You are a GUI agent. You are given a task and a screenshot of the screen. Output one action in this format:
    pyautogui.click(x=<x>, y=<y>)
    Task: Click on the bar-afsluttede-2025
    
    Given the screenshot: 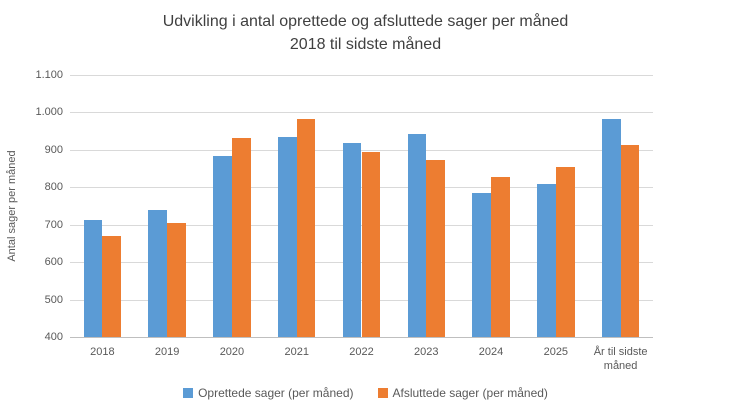 What is the action you would take?
    pyautogui.click(x=565, y=252)
    